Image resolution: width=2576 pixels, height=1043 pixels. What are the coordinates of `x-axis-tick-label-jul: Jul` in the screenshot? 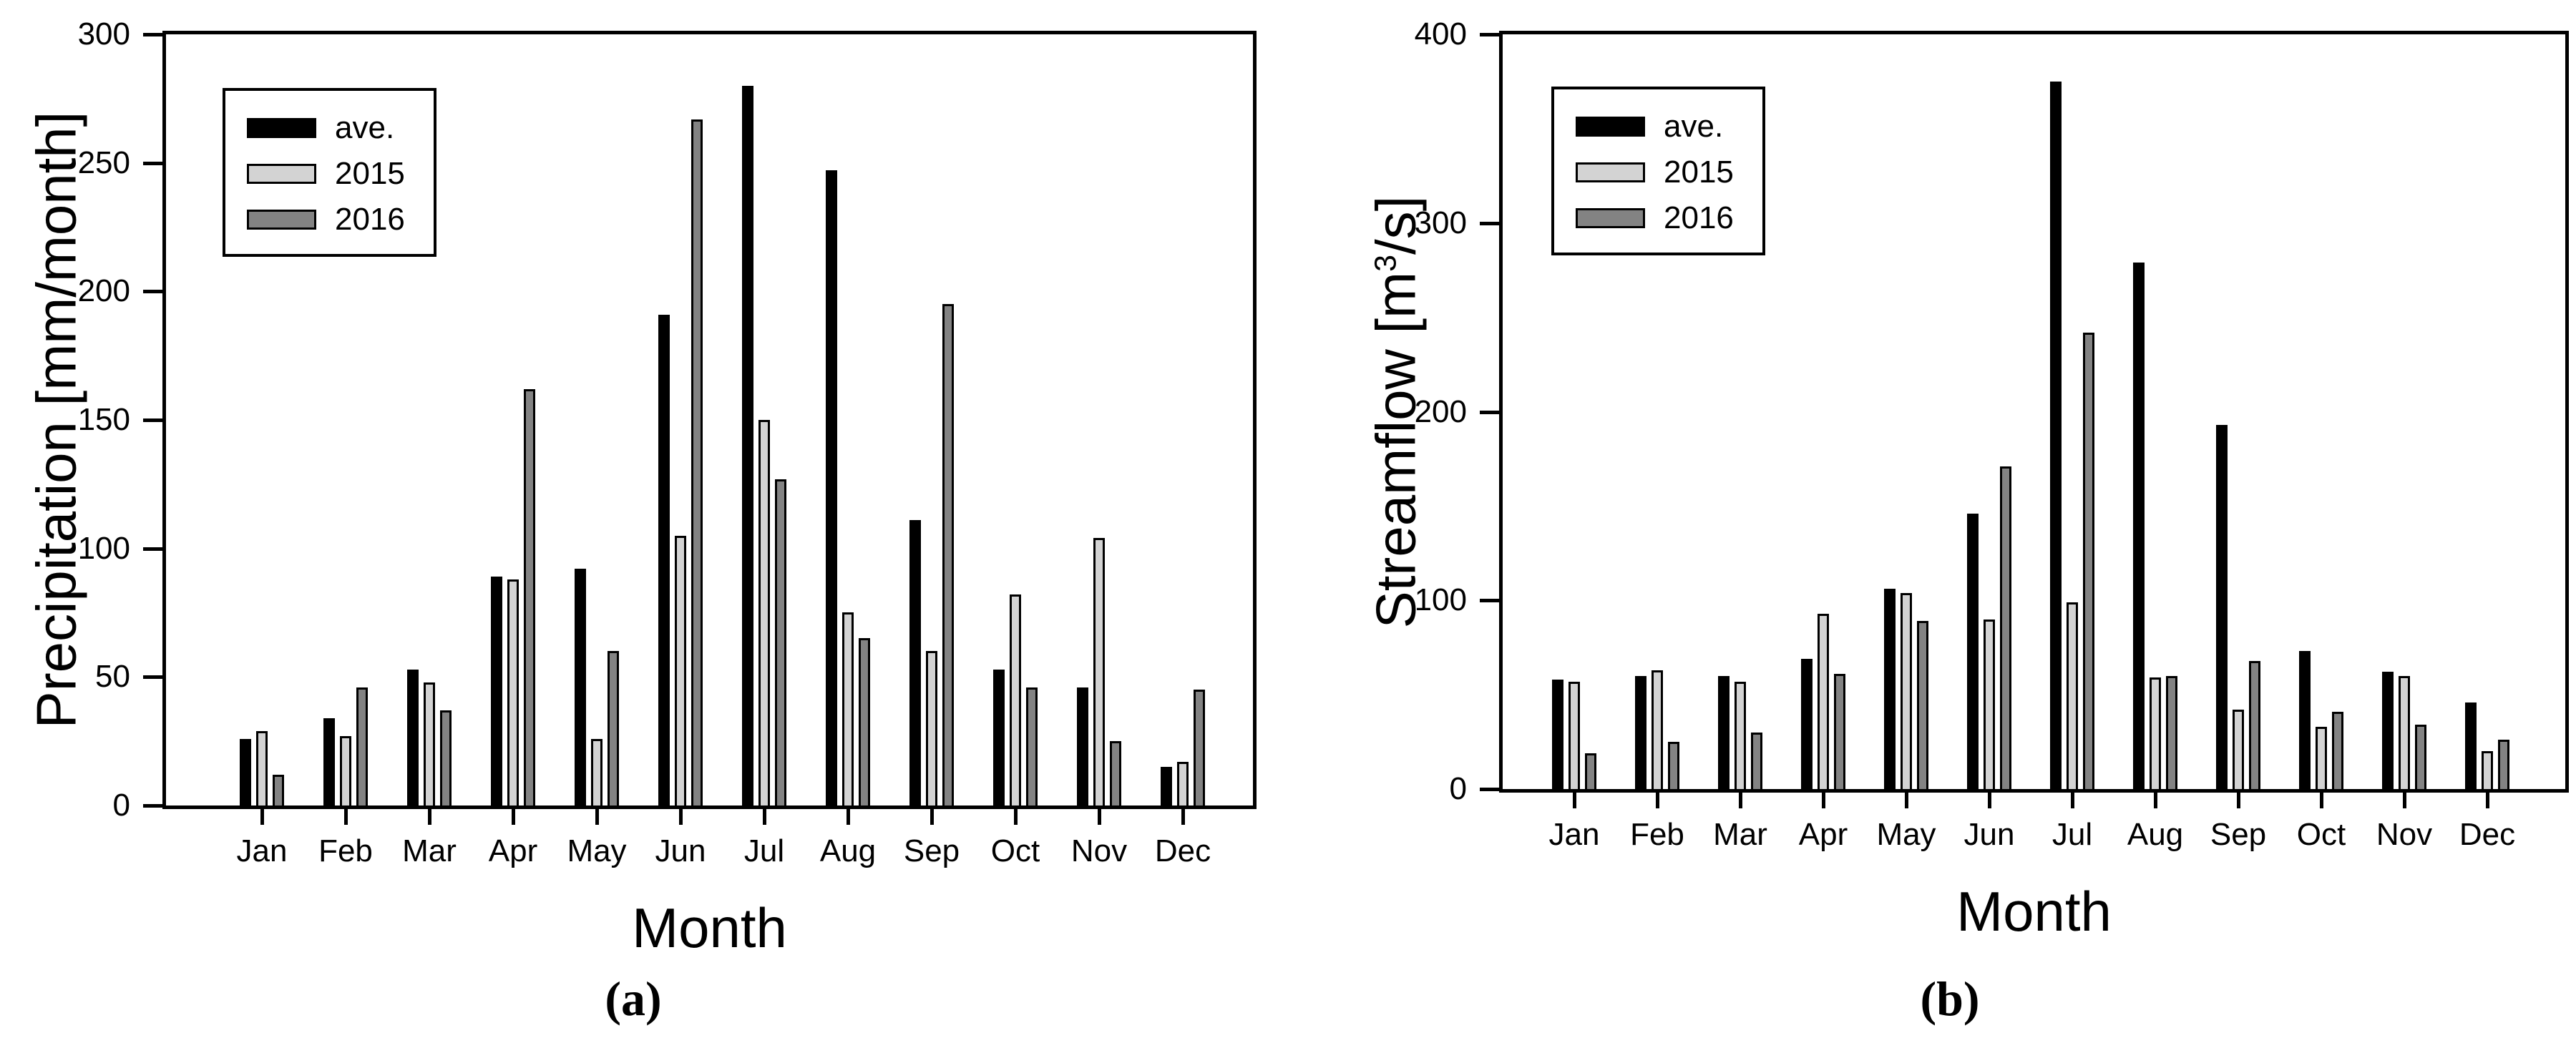 It's located at (2072, 834).